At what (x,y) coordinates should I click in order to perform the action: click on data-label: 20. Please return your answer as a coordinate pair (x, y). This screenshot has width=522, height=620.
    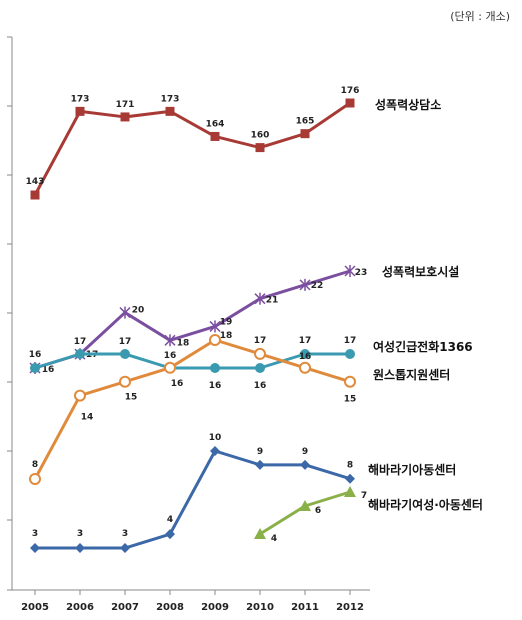
    Looking at the image, I should click on (138, 311).